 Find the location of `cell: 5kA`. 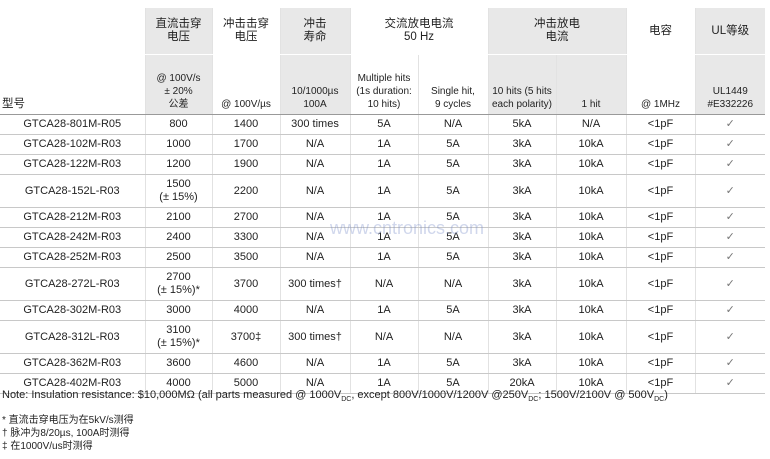

cell: 5kA is located at coordinates (521, 124).